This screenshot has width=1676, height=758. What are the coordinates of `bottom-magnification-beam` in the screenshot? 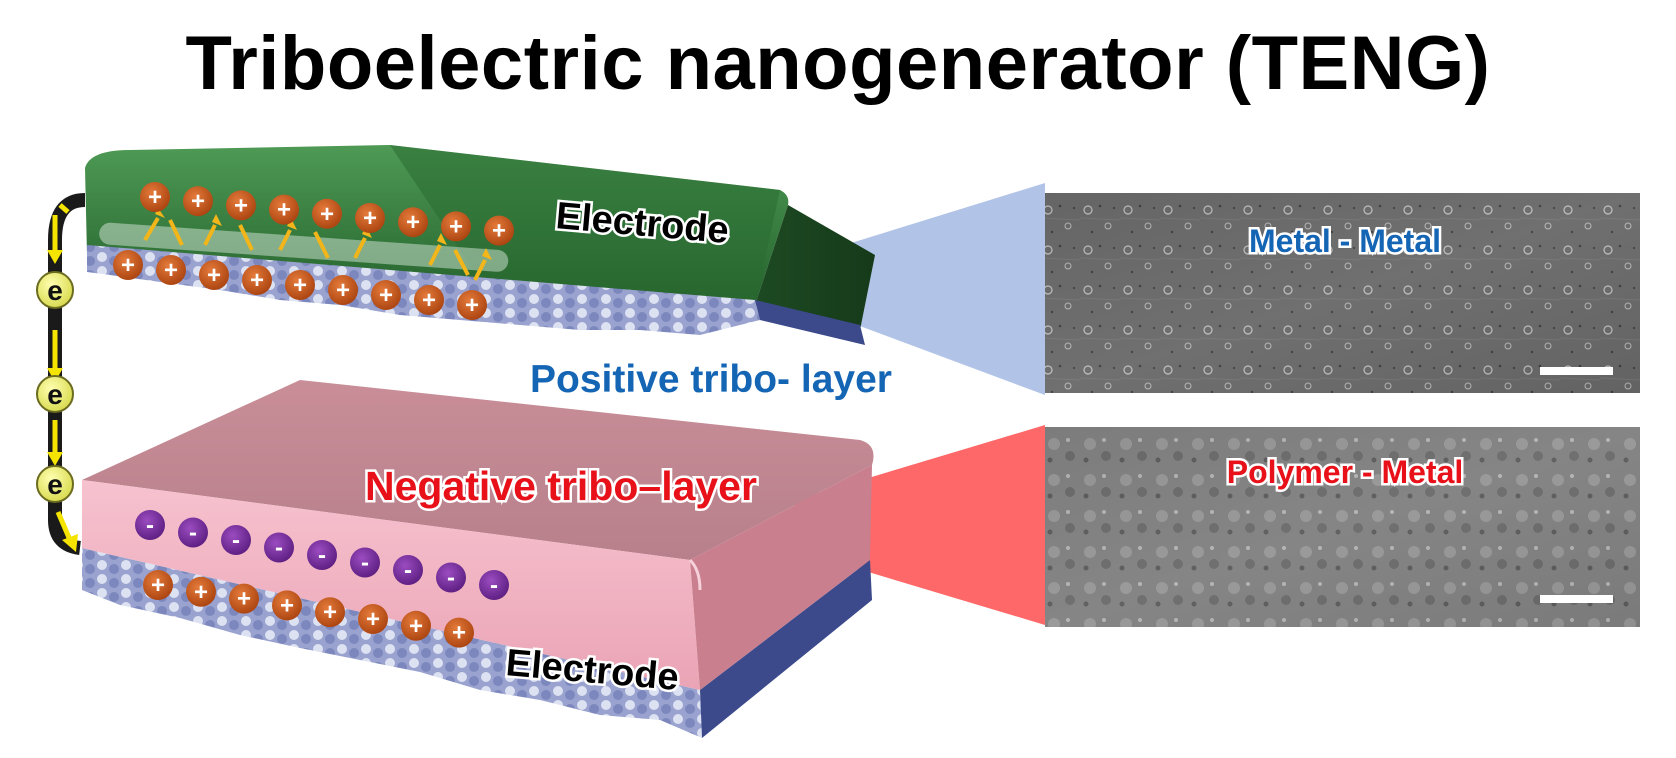 It's located at (920, 525).